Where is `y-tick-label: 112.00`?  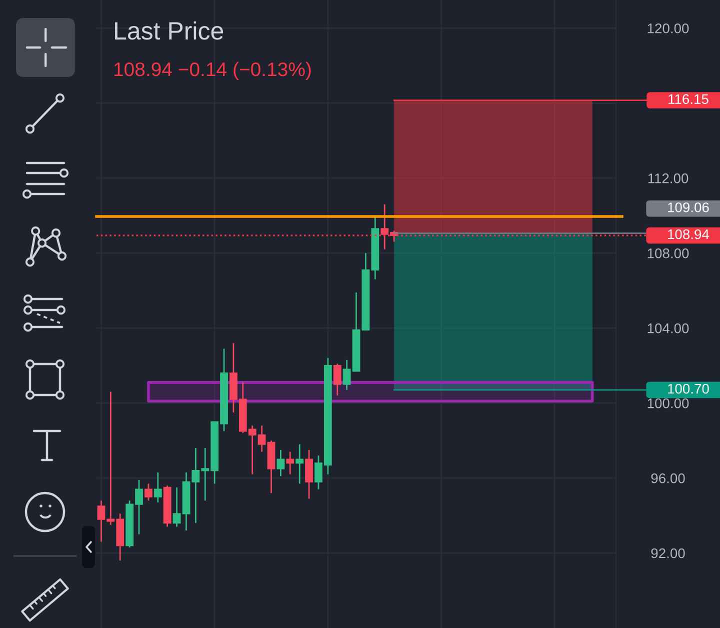 y-tick-label: 112.00 is located at coordinates (668, 178).